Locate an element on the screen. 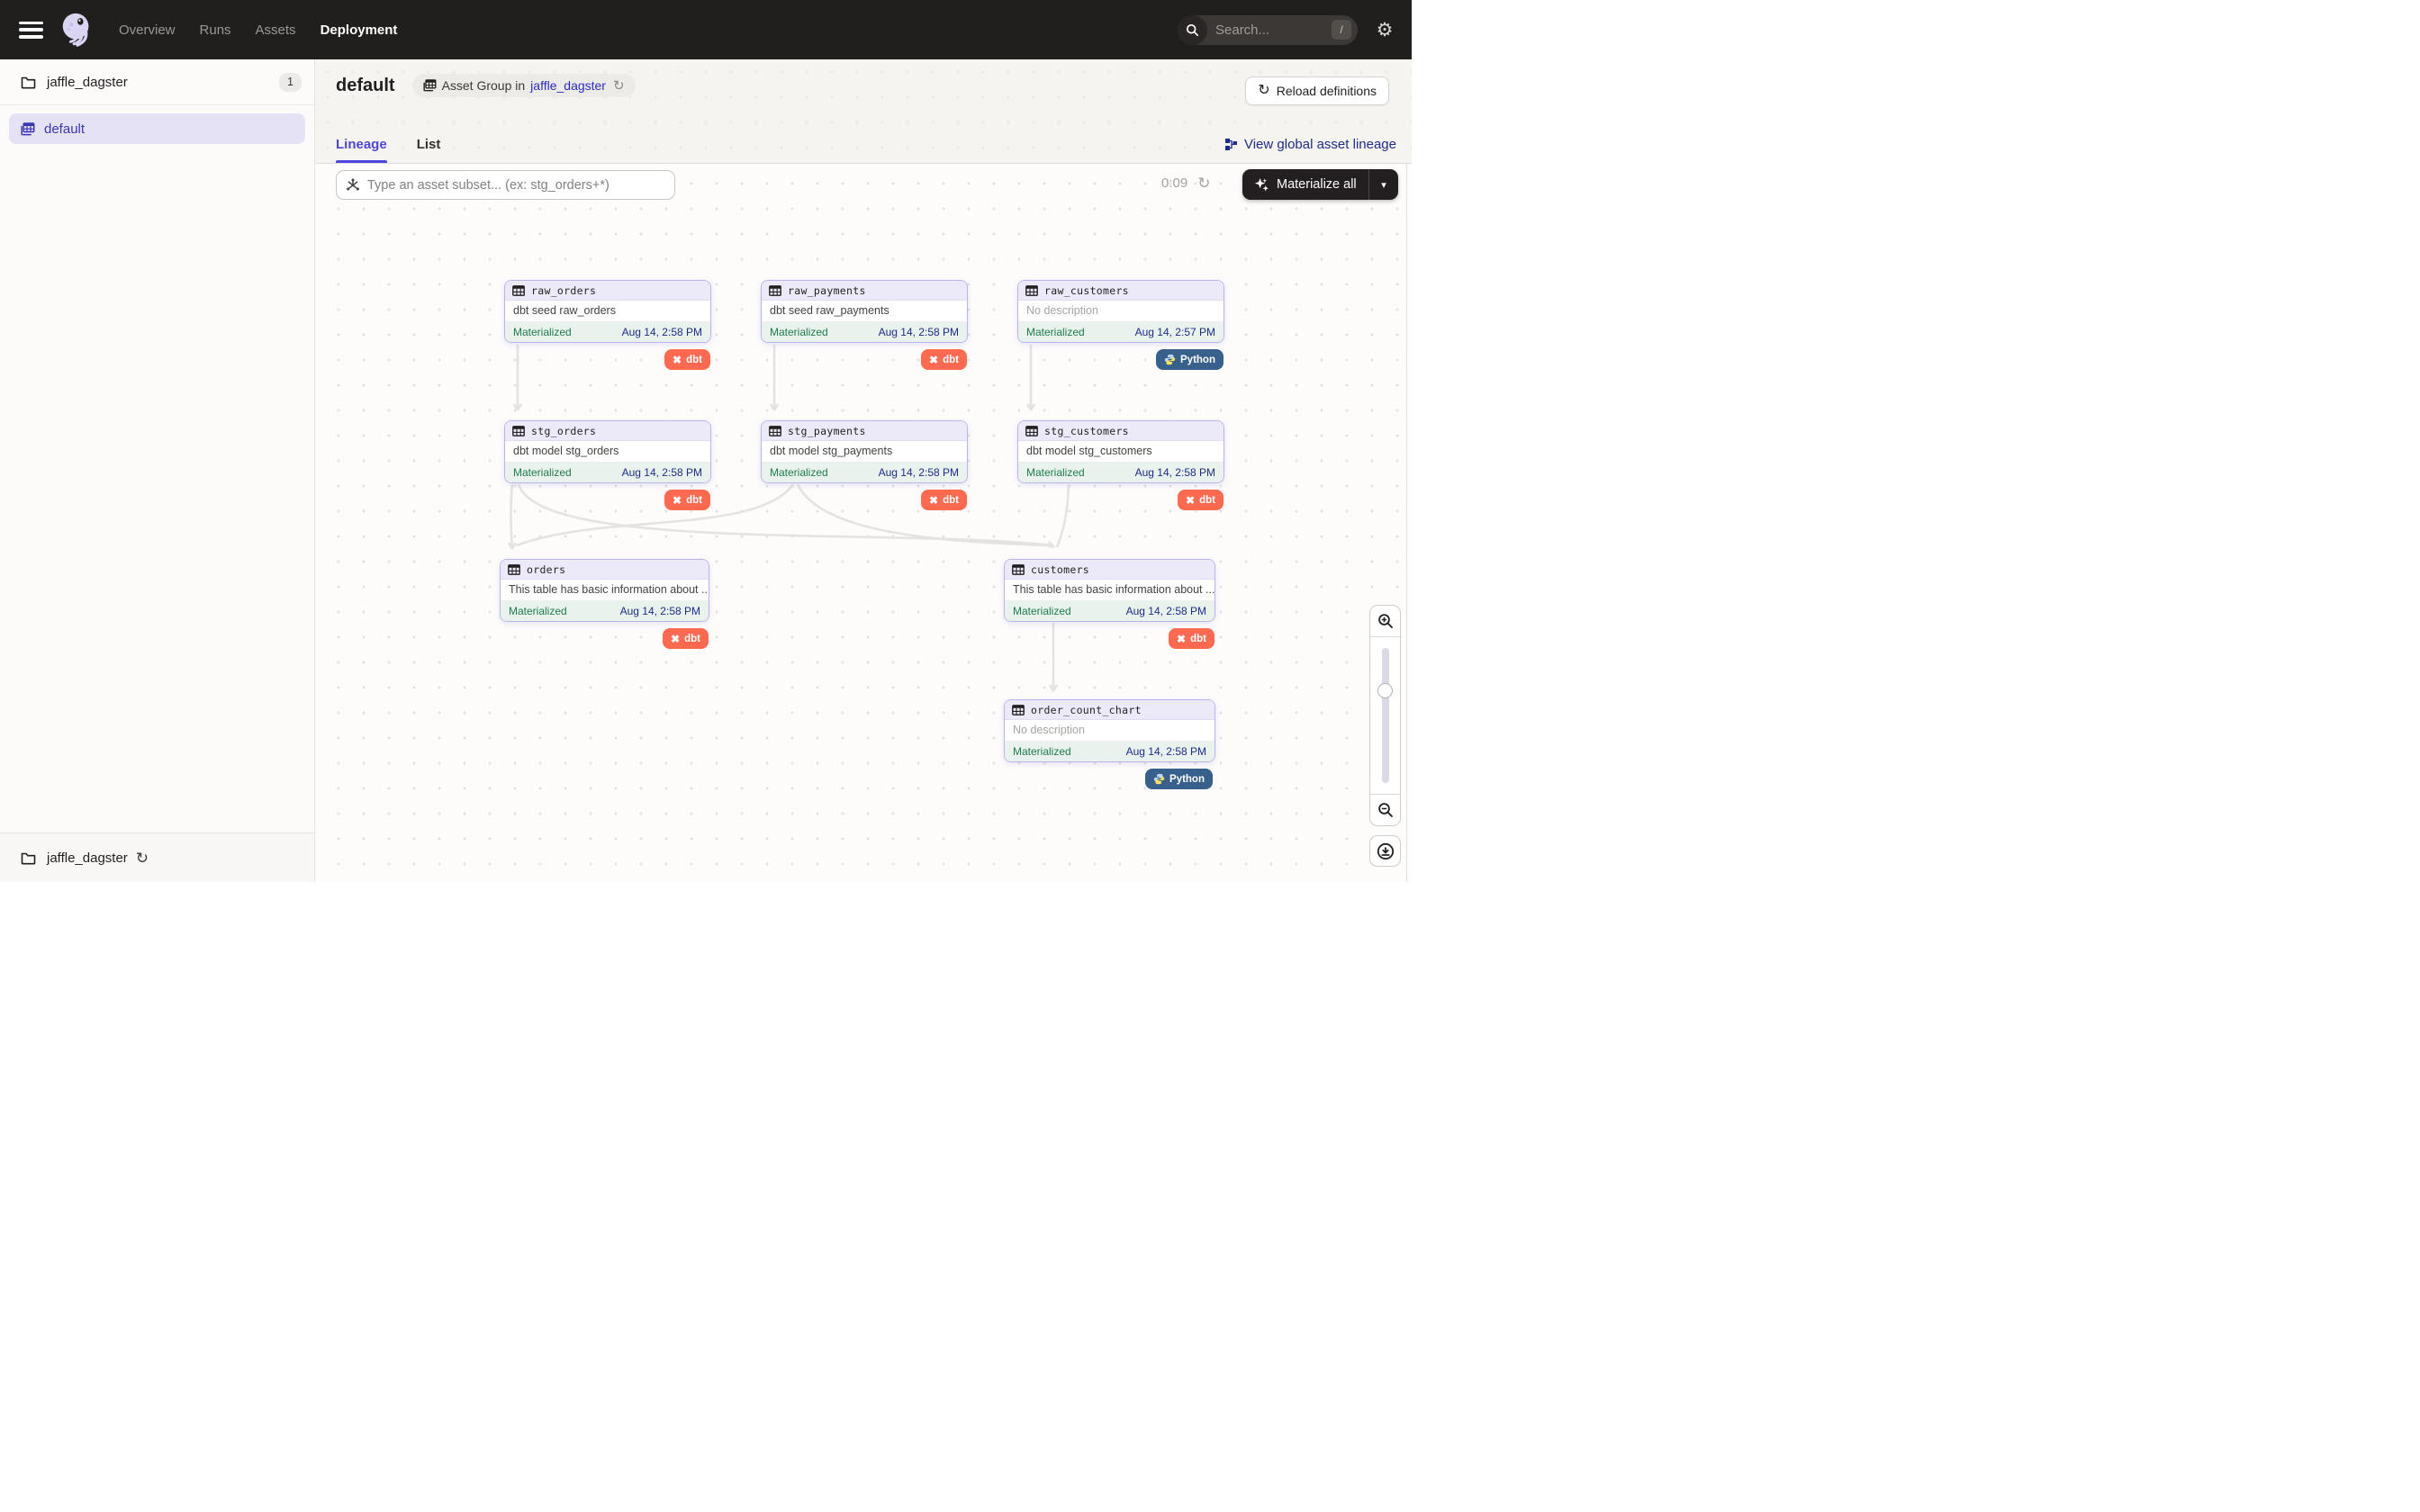  tab-lineage: Lineage is located at coordinates (361, 150).